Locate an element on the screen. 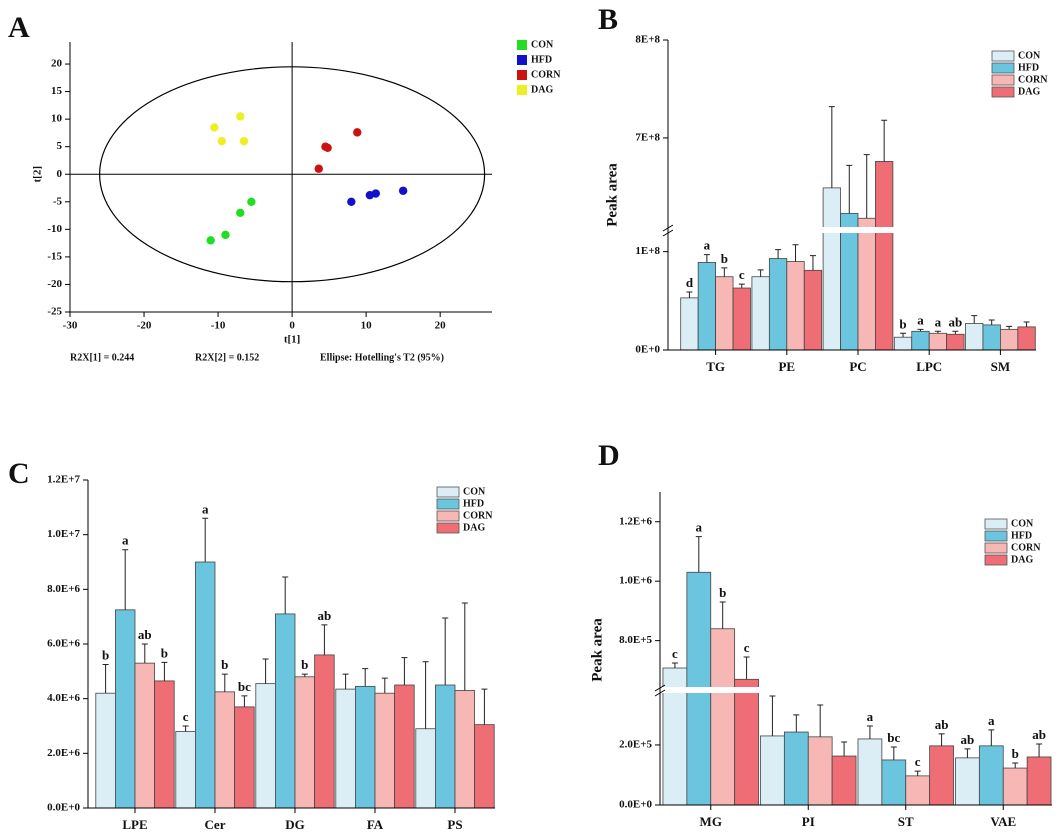  legend-label: CORN is located at coordinates (546, 74).